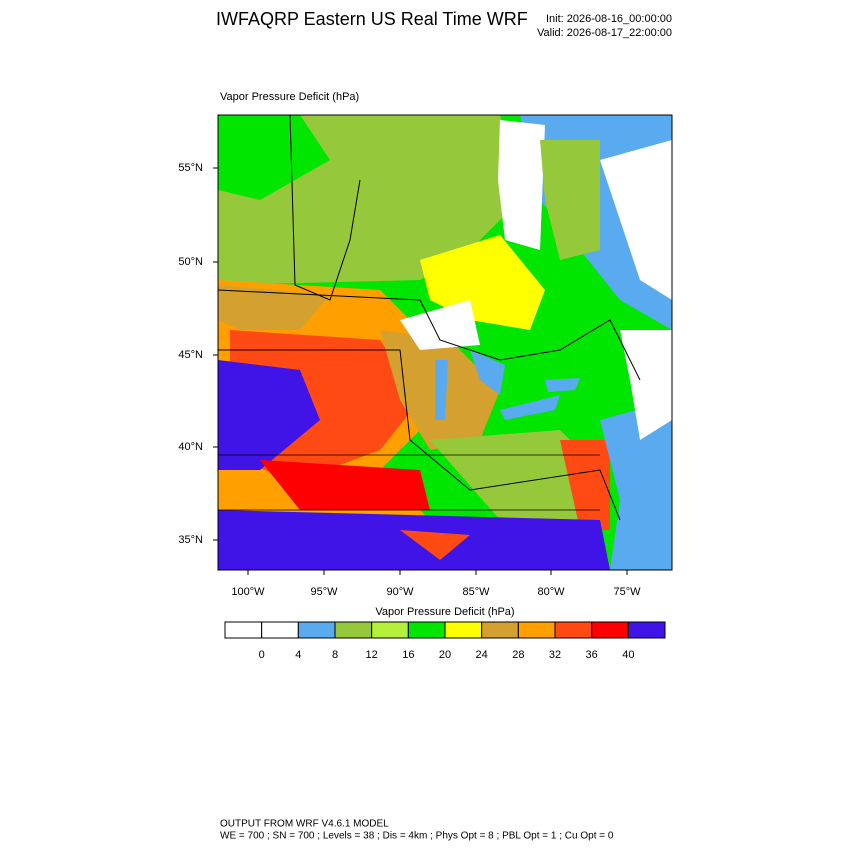  I want to click on lon-label: 80°W, so click(551, 592).